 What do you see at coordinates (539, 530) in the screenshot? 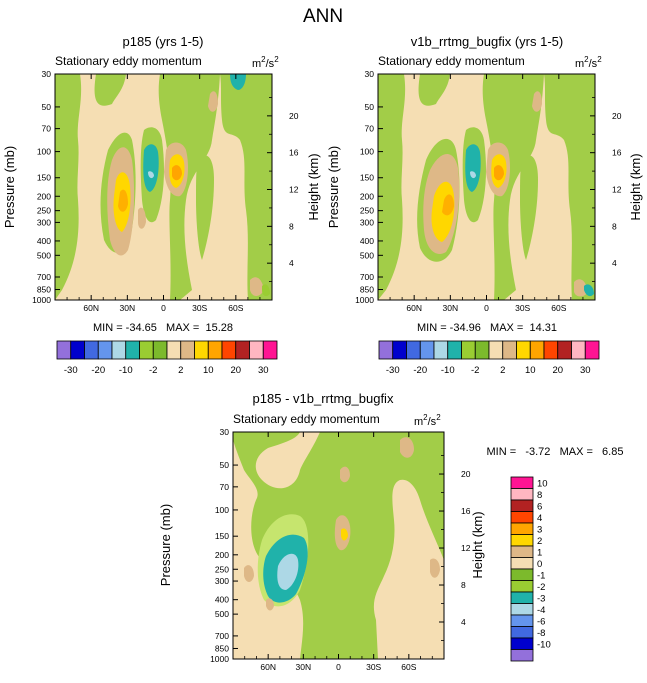
I see `colorbar-label: 3` at bounding box center [539, 530].